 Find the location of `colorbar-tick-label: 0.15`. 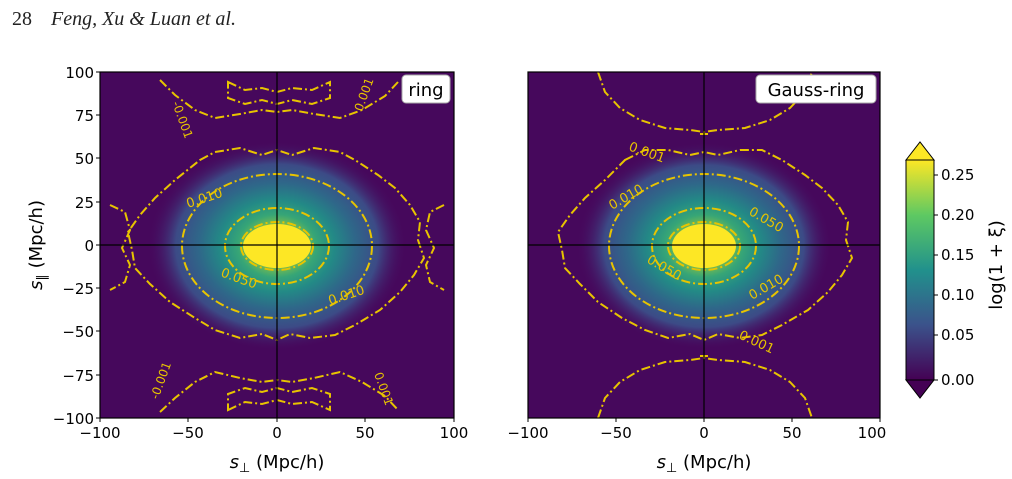

colorbar-tick-label: 0.15 is located at coordinates (957, 255).